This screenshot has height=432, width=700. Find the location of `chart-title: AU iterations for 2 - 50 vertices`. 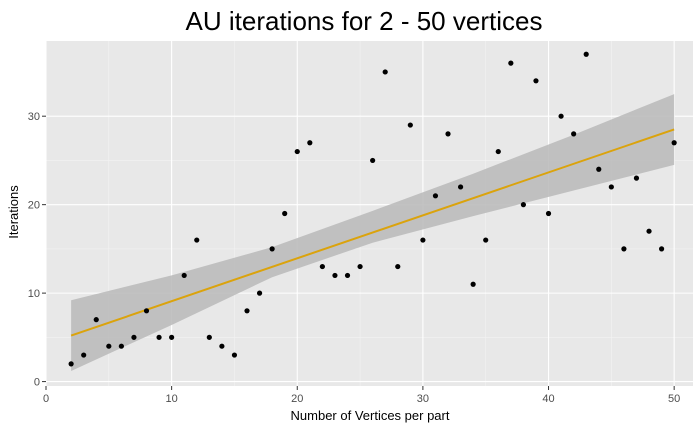

chart-title: AU iterations for 2 - 50 vertices is located at coordinates (364, 21).